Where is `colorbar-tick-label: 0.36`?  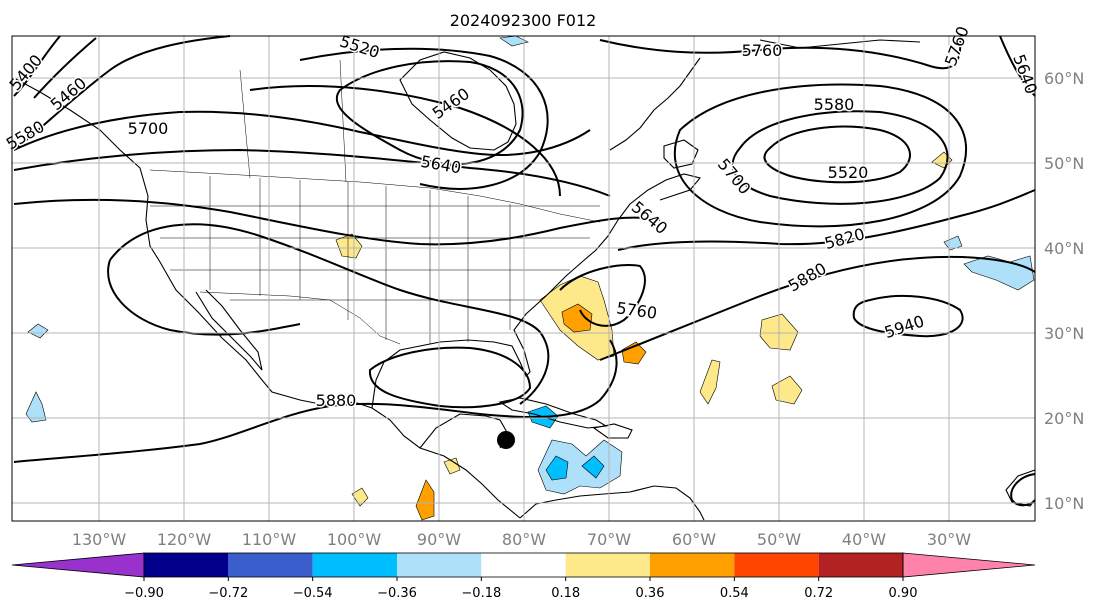 colorbar-tick-label: 0.36 is located at coordinates (650, 593).